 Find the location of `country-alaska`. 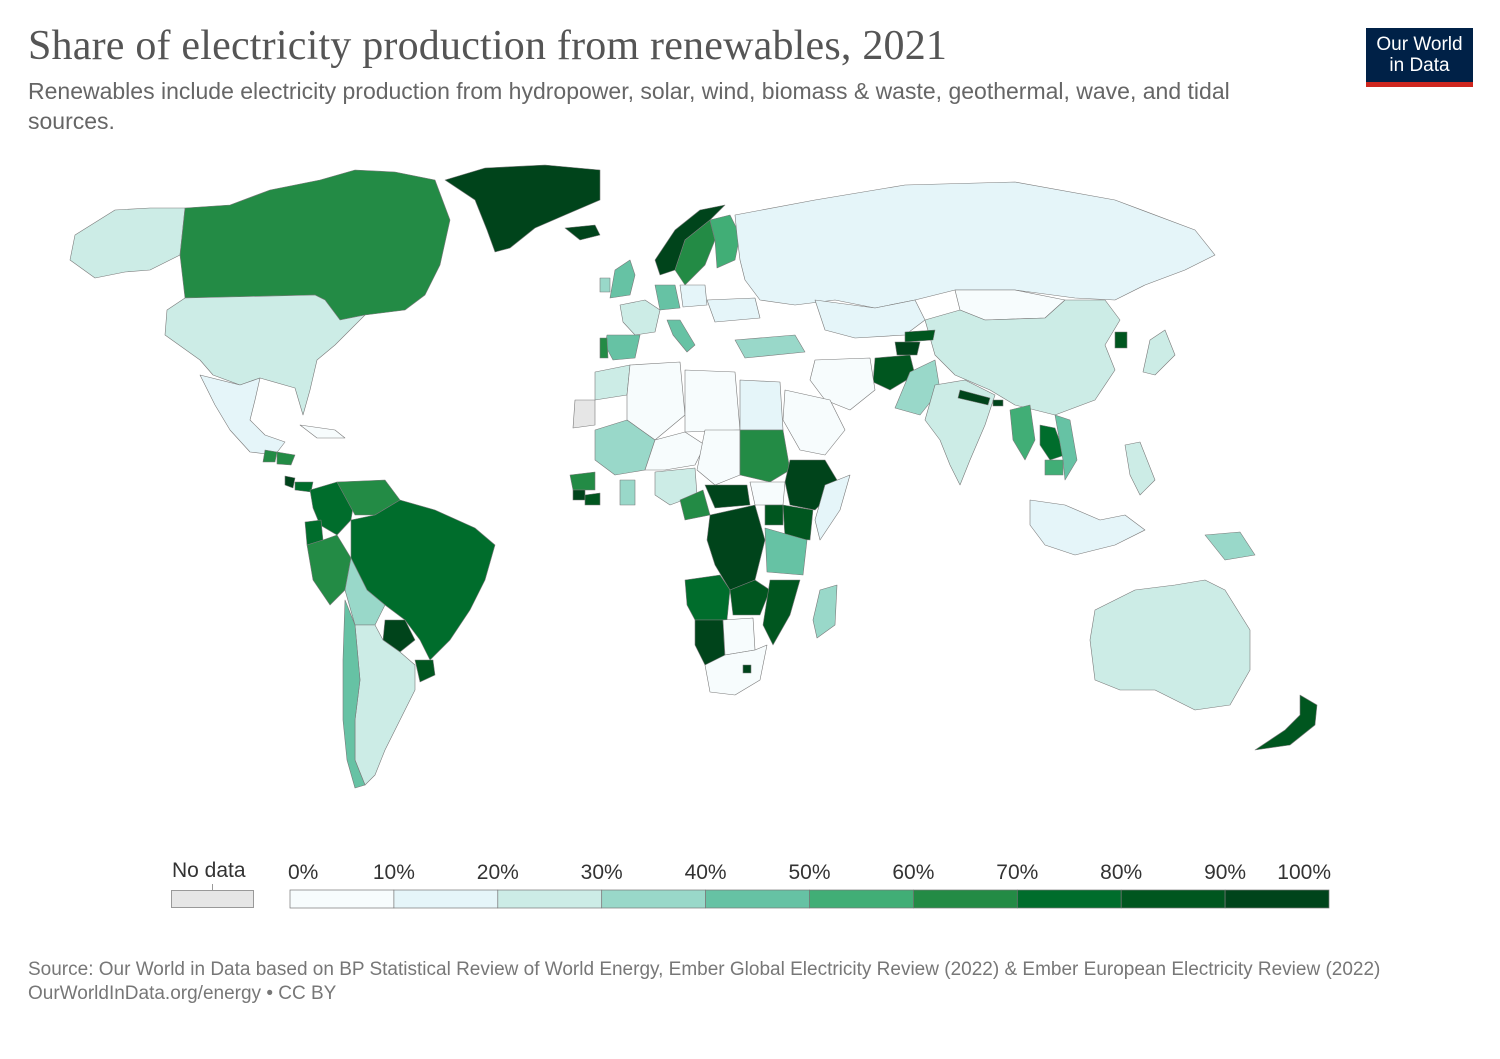

country-alaska is located at coordinates (127, 243).